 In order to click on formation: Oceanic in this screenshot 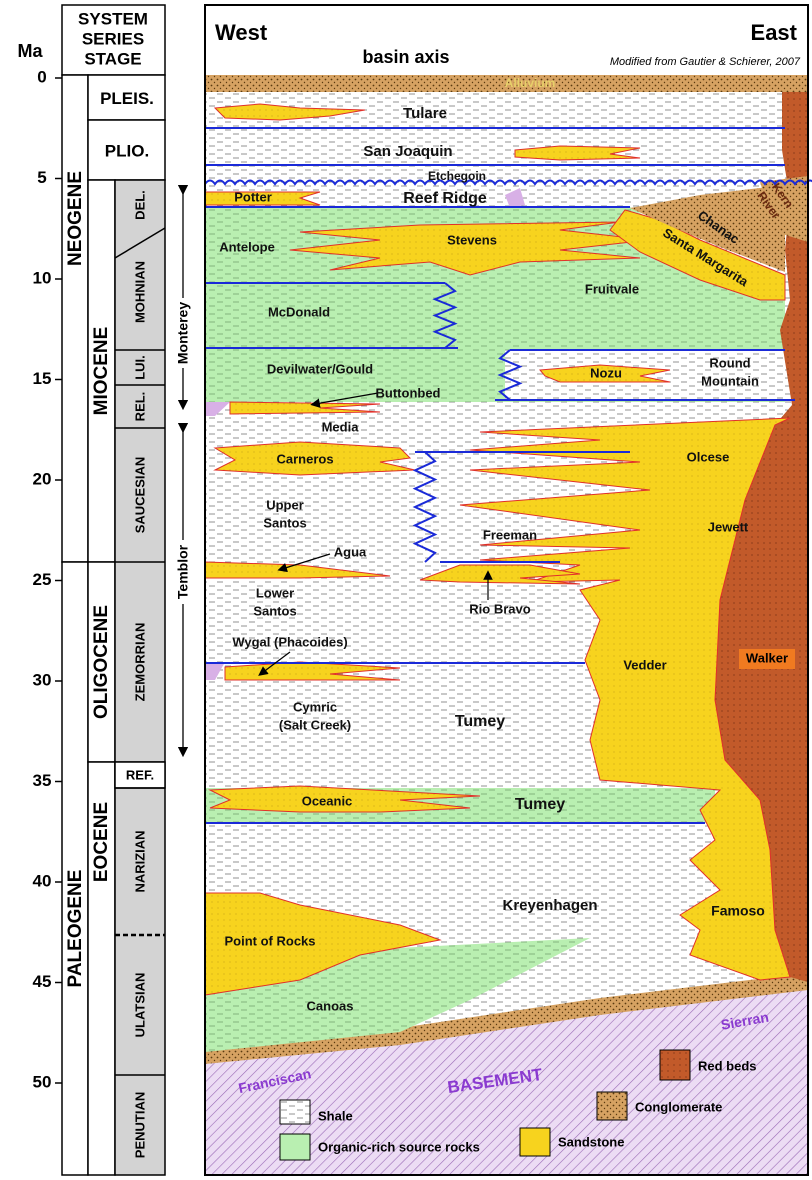, I will do `click(327, 800)`.